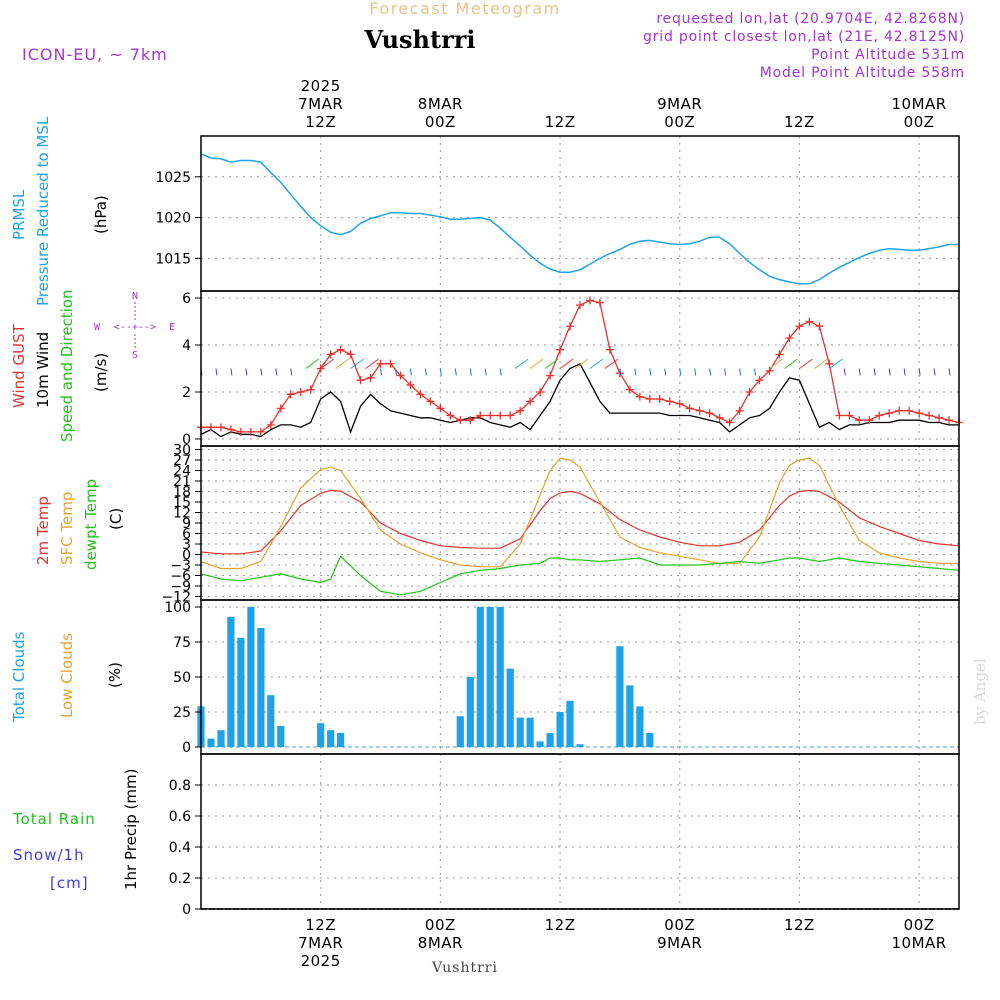  What do you see at coordinates (679, 104) in the screenshot?
I see `time-label: 9MAR` at bounding box center [679, 104].